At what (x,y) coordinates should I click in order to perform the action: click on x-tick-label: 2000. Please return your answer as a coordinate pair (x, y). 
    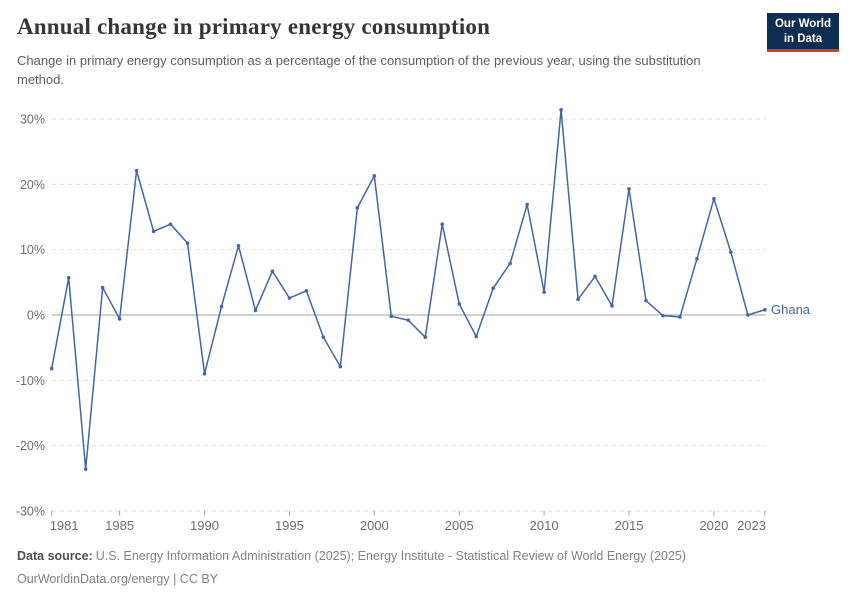
    Looking at the image, I should click on (374, 525).